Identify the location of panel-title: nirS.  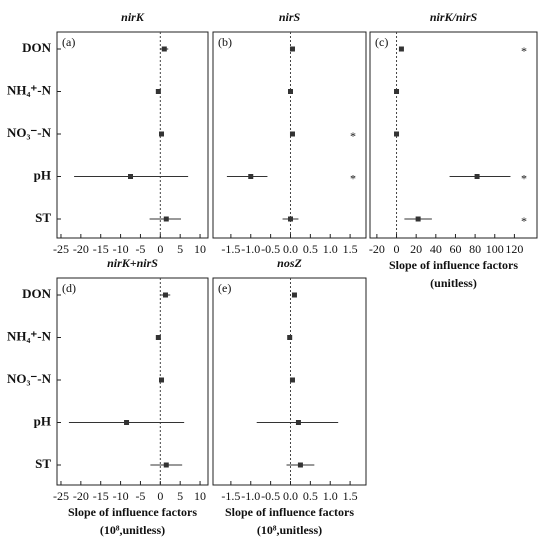
(290, 17).